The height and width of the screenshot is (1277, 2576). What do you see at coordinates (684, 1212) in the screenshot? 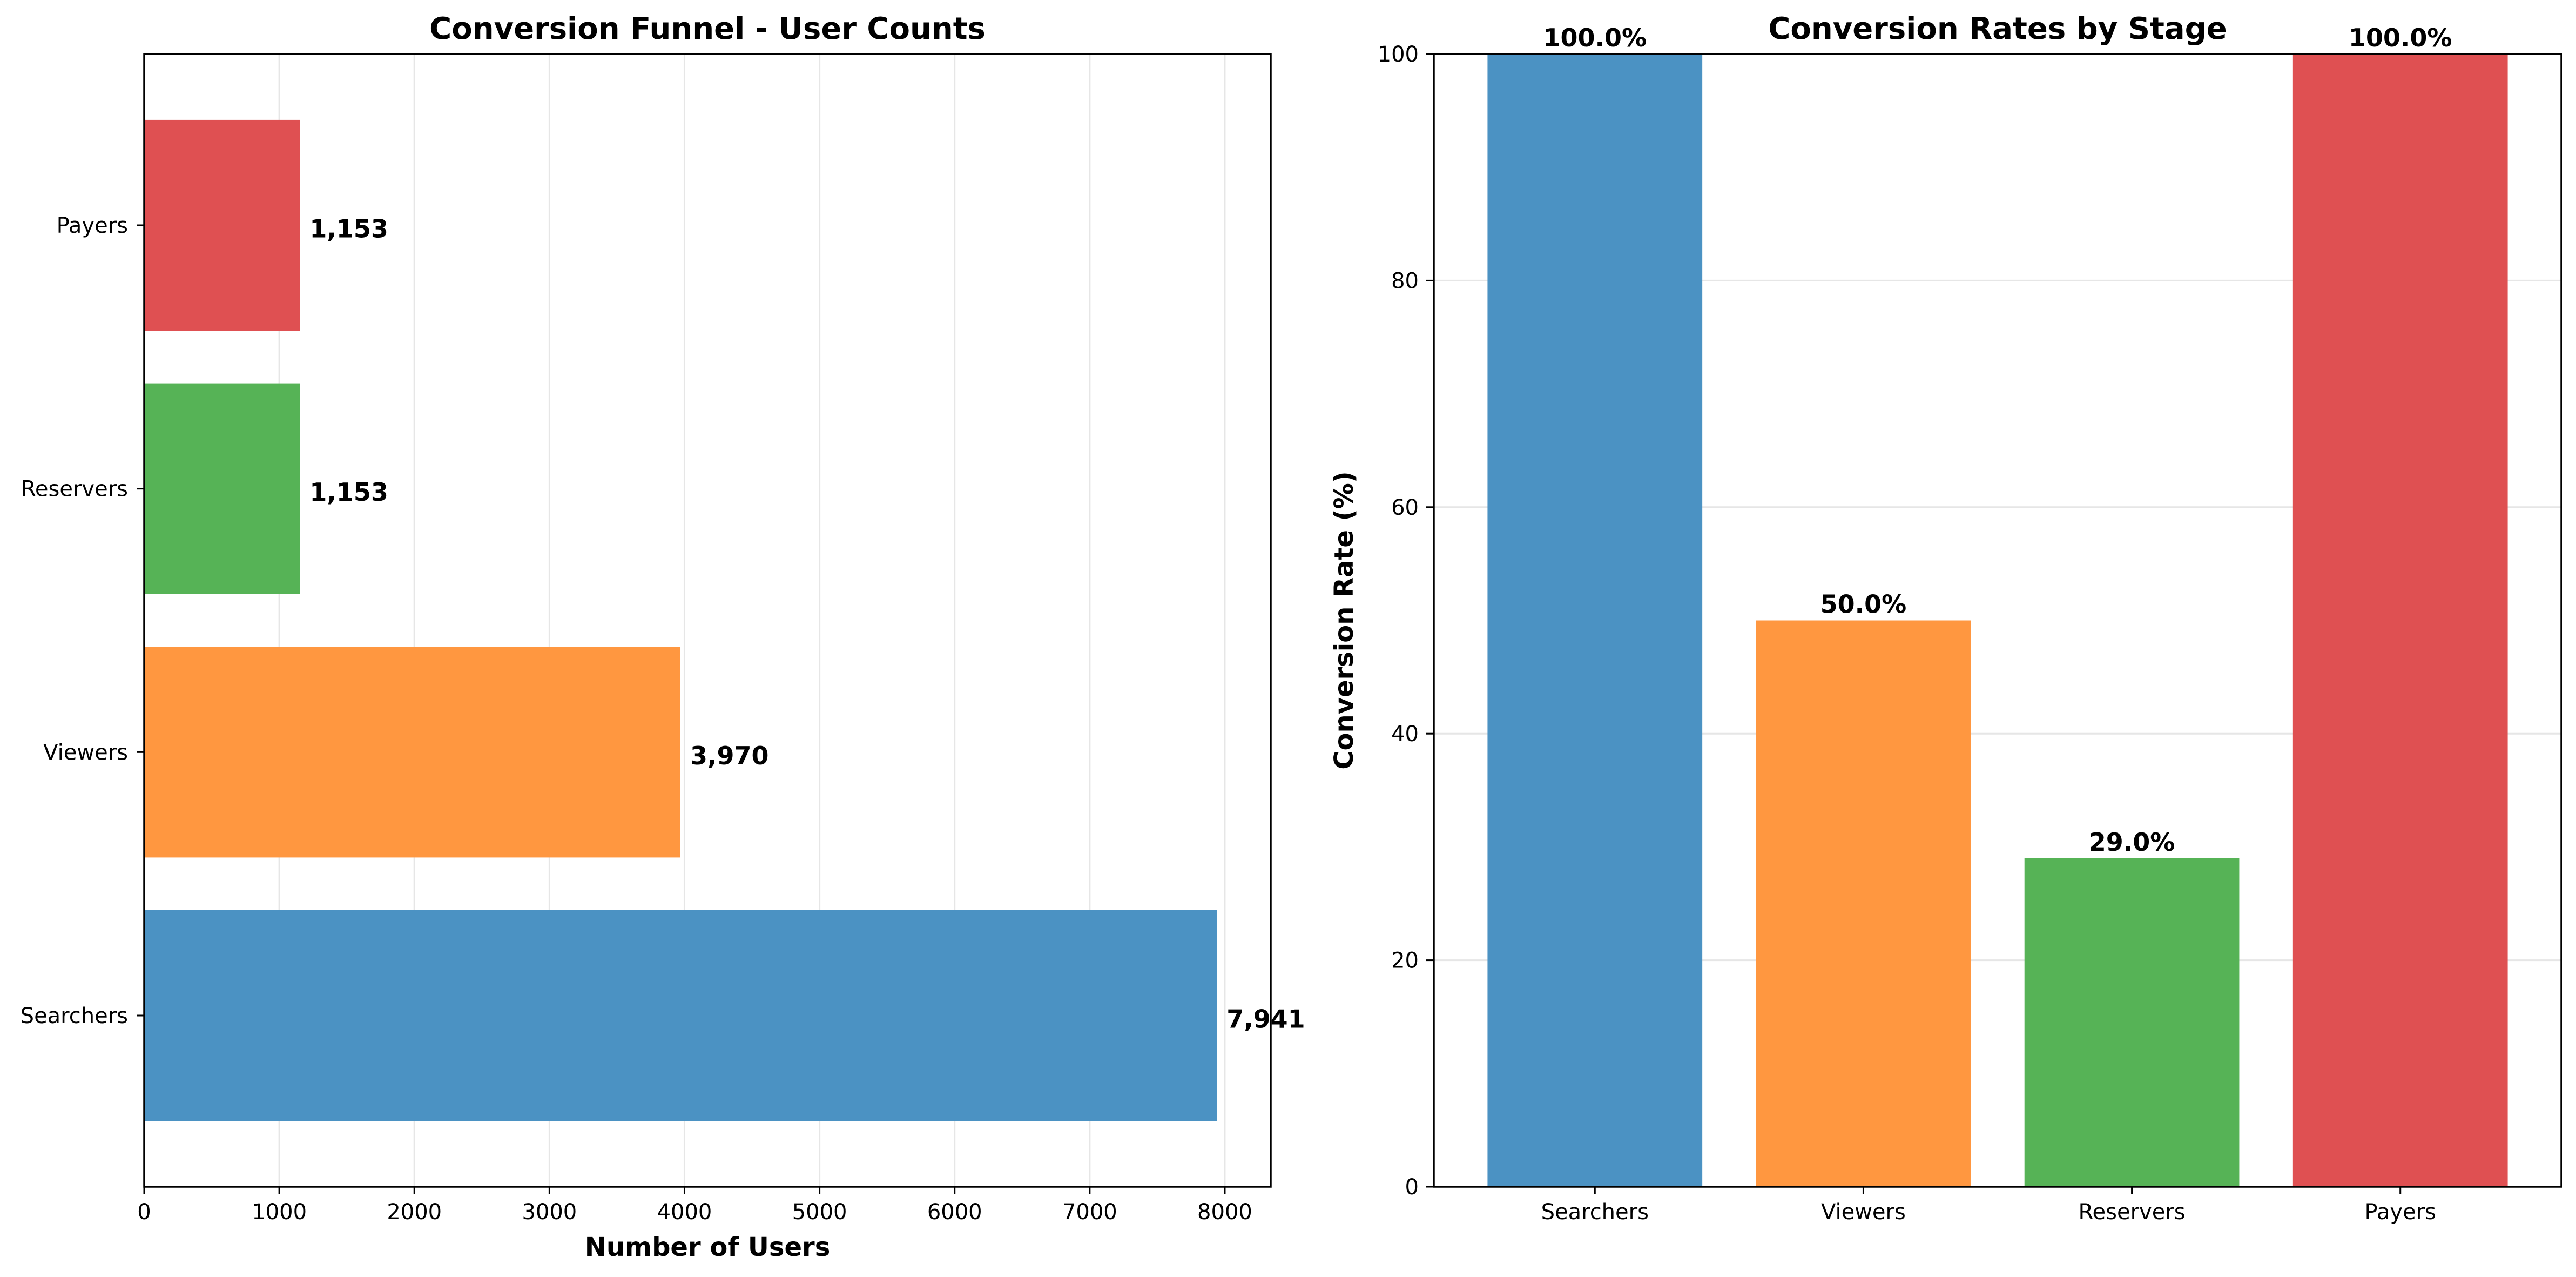
I see `x-tick-label: 4000` at bounding box center [684, 1212].